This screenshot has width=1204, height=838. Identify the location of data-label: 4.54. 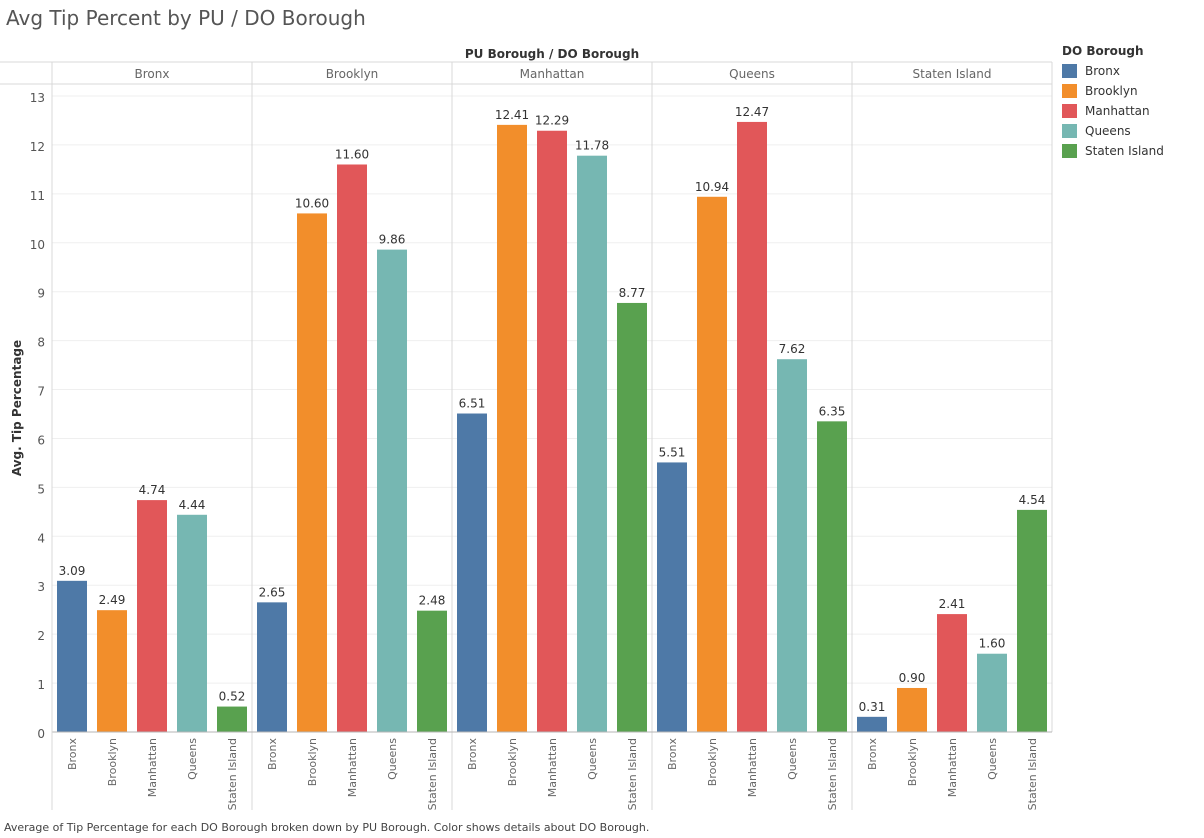
(1032, 500).